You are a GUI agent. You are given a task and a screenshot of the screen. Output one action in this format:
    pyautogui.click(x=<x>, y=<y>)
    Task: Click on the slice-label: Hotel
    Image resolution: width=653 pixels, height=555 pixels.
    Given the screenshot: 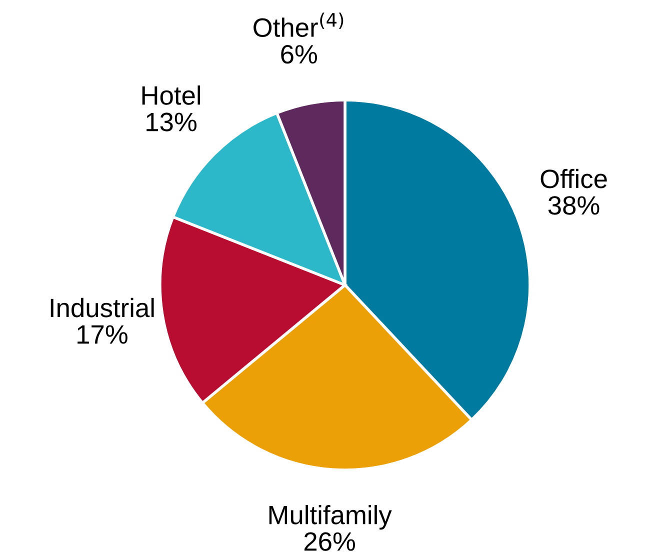 What is the action you would take?
    pyautogui.click(x=171, y=95)
    